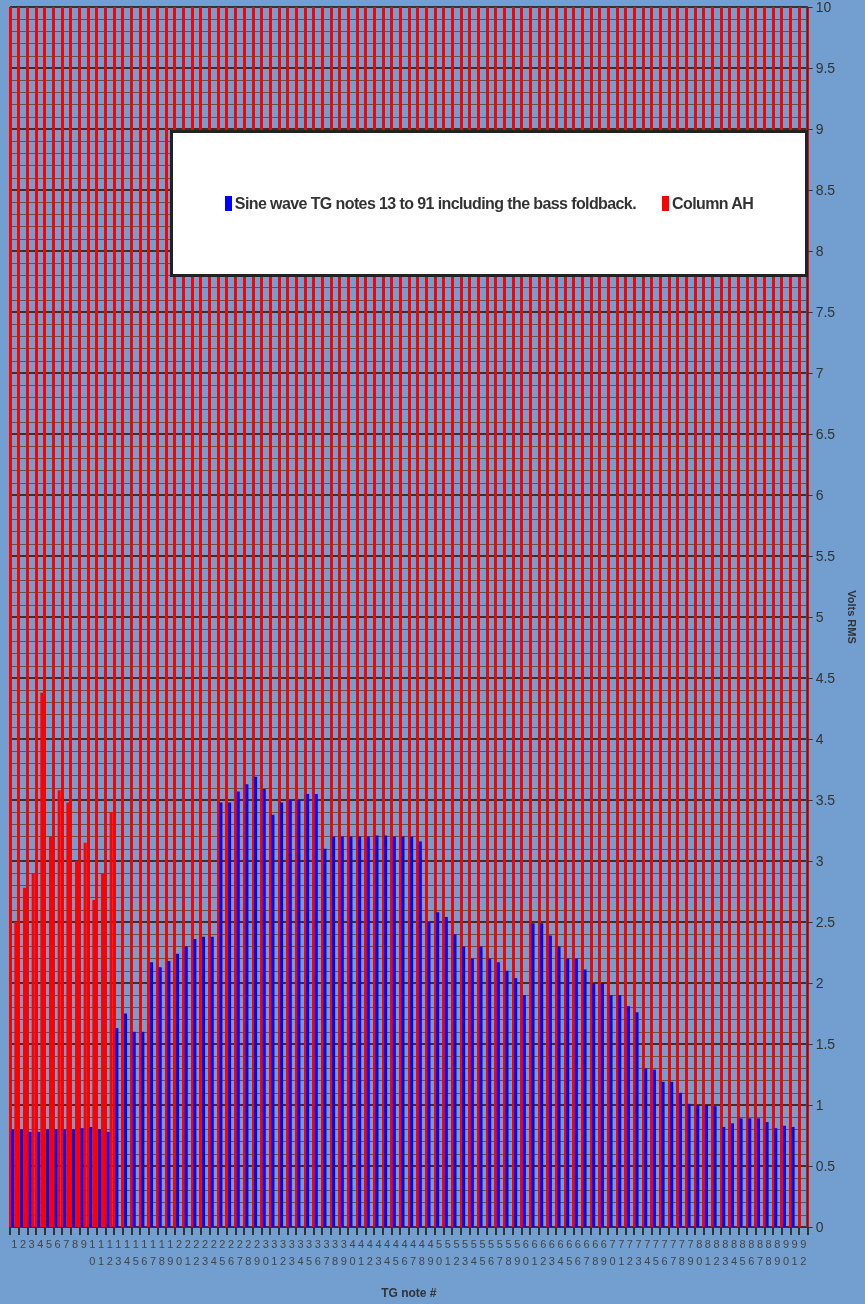 The width and height of the screenshot is (865, 1304). What do you see at coordinates (409, 1293) in the screenshot?
I see `x-axis-title: TG note #` at bounding box center [409, 1293].